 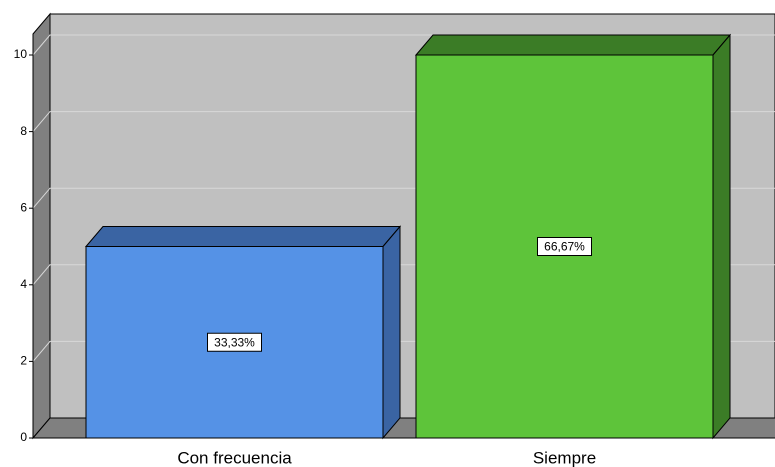 I want to click on y-tick-label: 4, so click(x=23, y=284).